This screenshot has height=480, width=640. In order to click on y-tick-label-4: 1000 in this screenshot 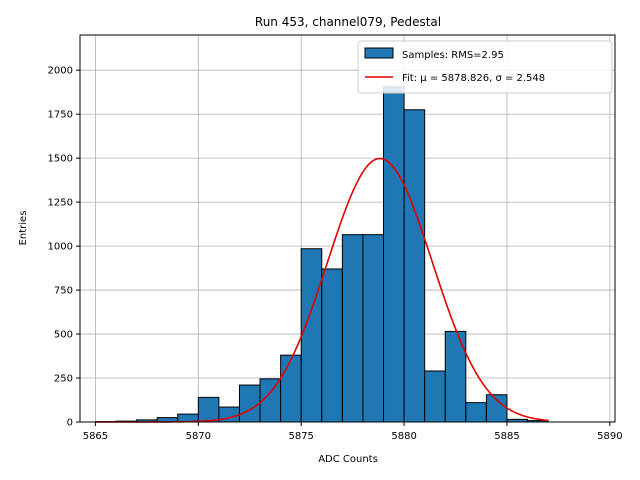, I will do `click(60, 247)`.